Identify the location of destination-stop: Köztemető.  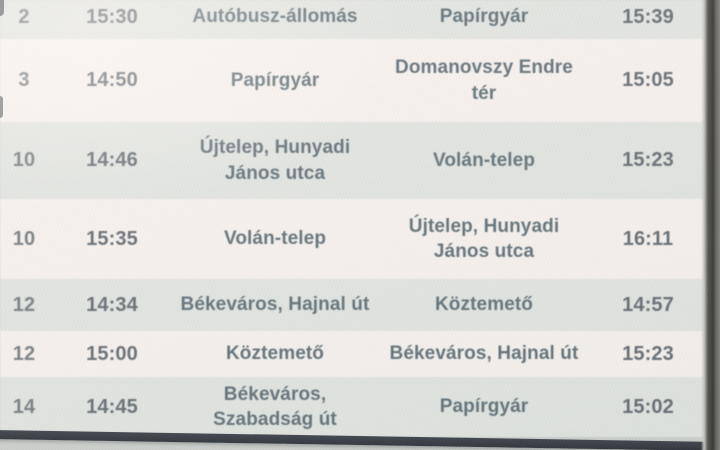
(483, 305).